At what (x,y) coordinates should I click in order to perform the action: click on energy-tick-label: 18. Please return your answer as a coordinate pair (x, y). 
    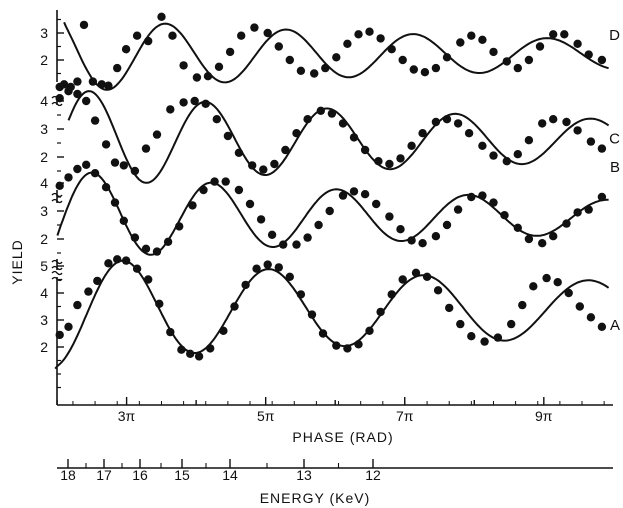
    Looking at the image, I should click on (68, 475).